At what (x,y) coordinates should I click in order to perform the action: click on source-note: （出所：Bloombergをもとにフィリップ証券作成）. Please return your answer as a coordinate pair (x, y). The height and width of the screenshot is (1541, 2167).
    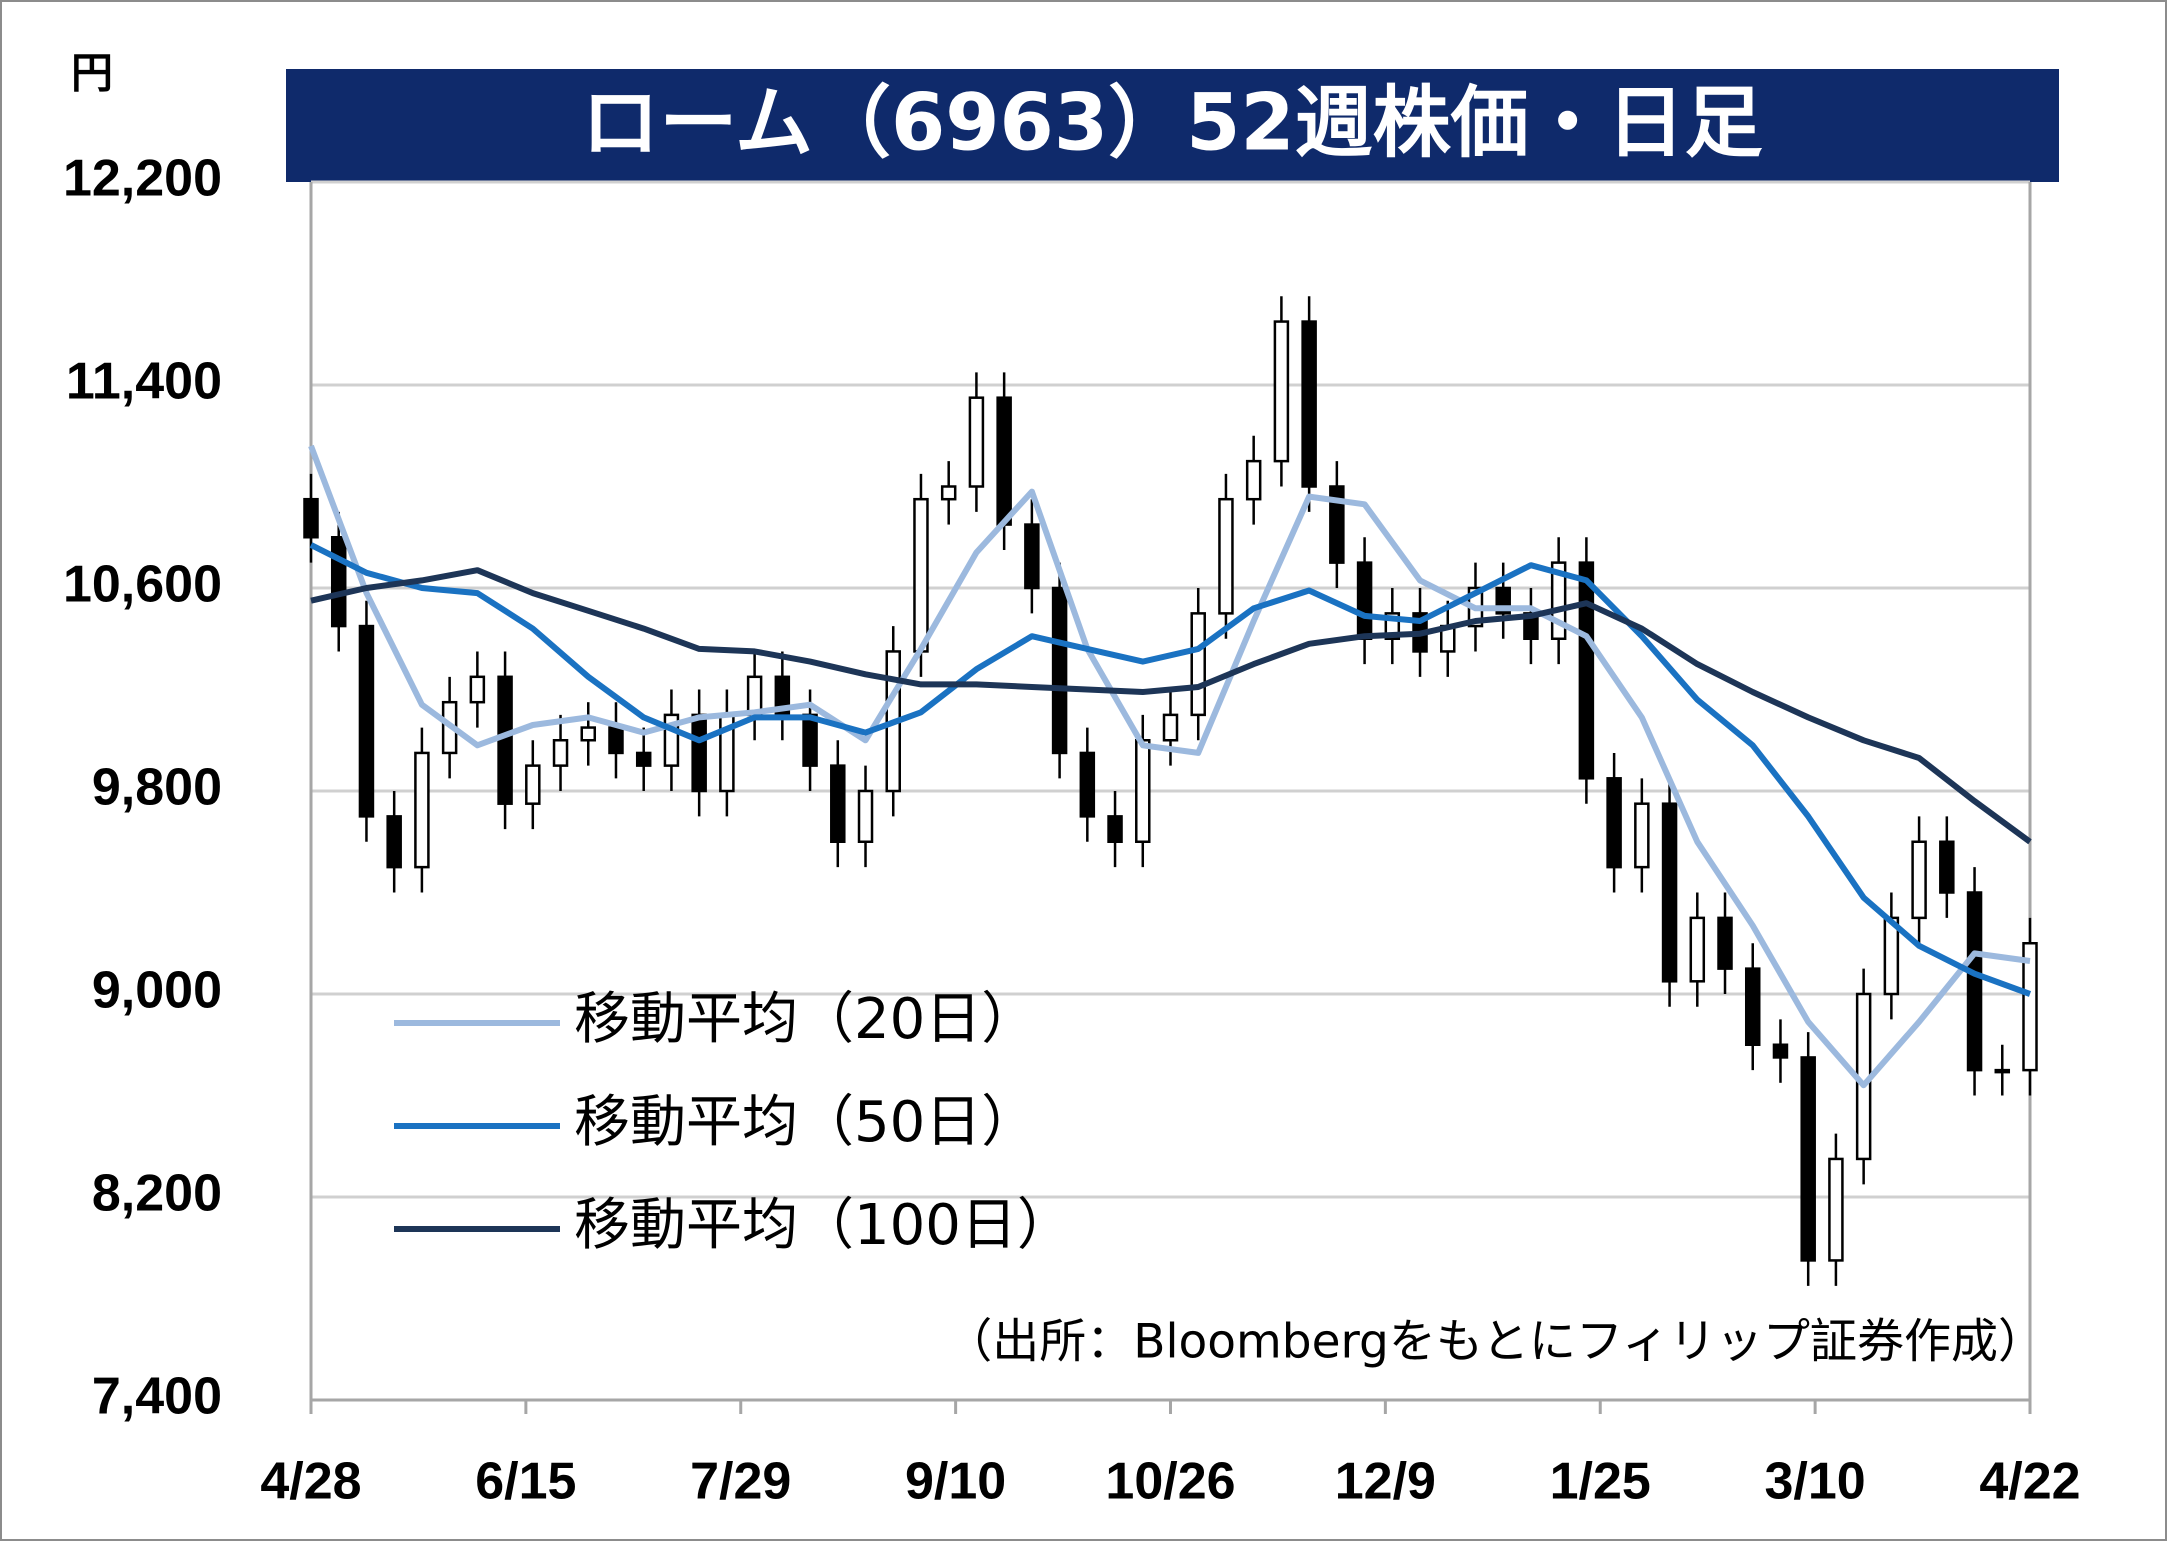
    Looking at the image, I should click on (1495, 1342).